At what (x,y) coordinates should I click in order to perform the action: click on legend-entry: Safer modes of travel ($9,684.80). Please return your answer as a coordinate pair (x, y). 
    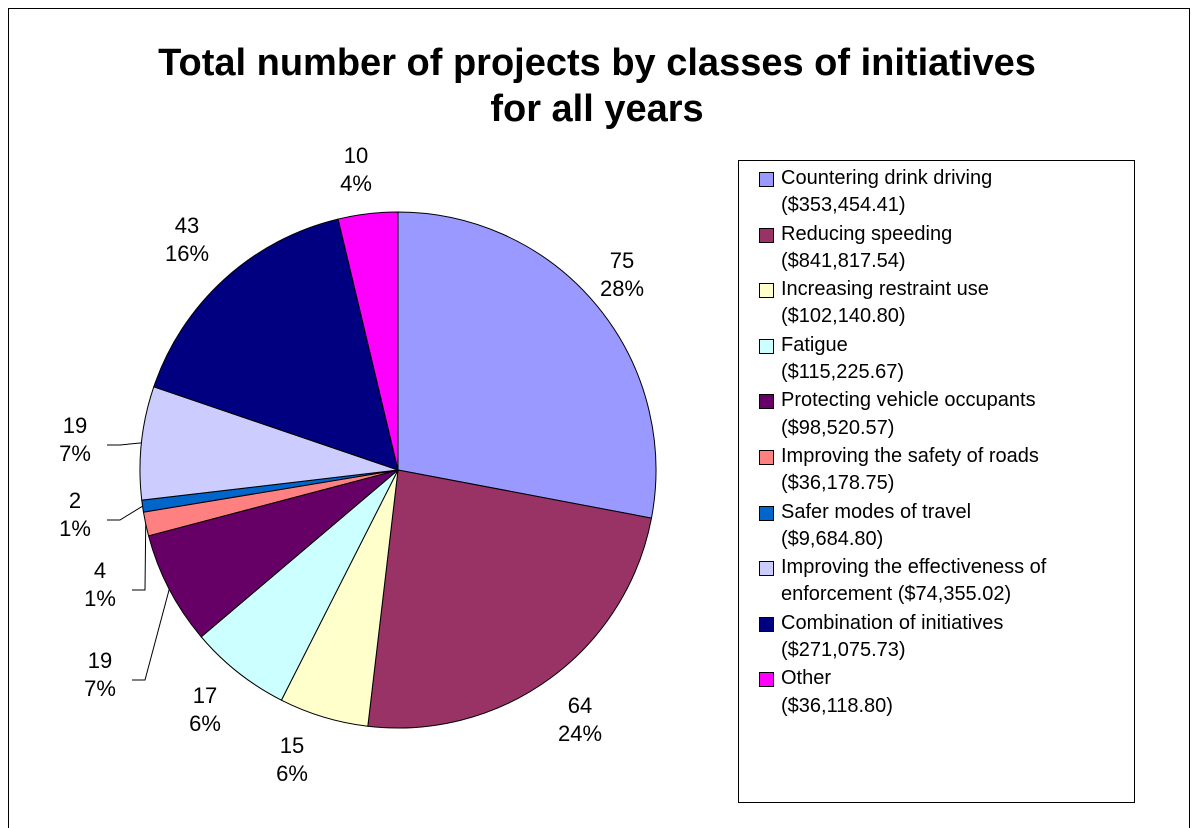
    Looking at the image, I should click on (943, 526).